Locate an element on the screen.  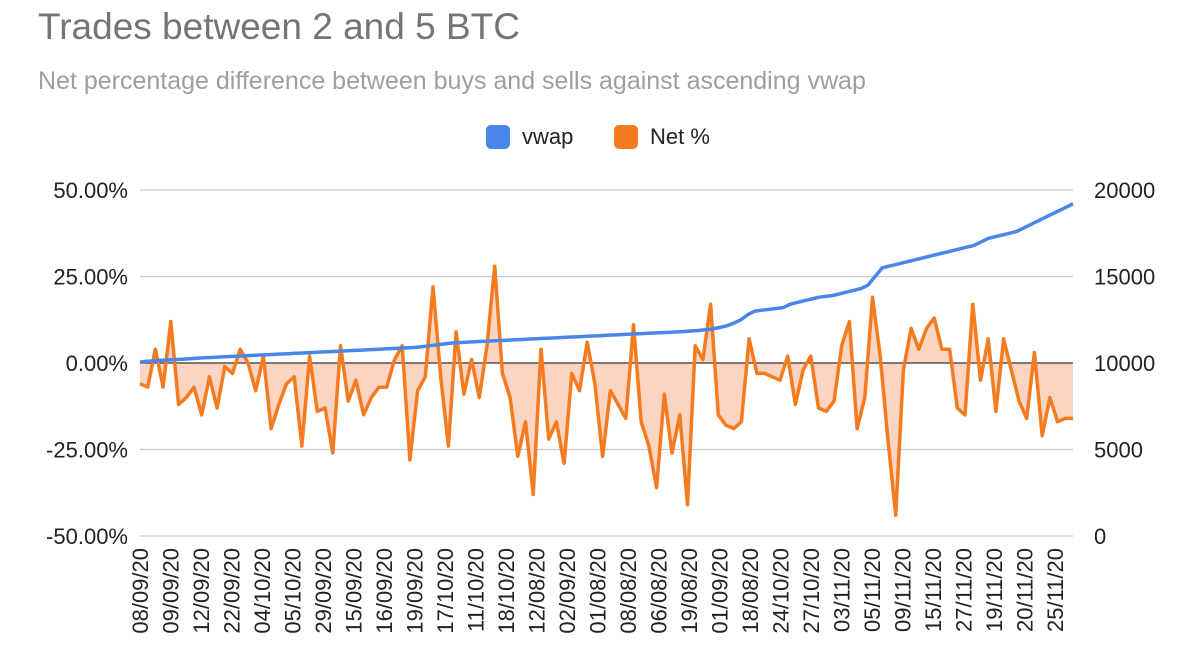
chart-title: Trades between 2 and 5 BTC is located at coordinates (279, 26).